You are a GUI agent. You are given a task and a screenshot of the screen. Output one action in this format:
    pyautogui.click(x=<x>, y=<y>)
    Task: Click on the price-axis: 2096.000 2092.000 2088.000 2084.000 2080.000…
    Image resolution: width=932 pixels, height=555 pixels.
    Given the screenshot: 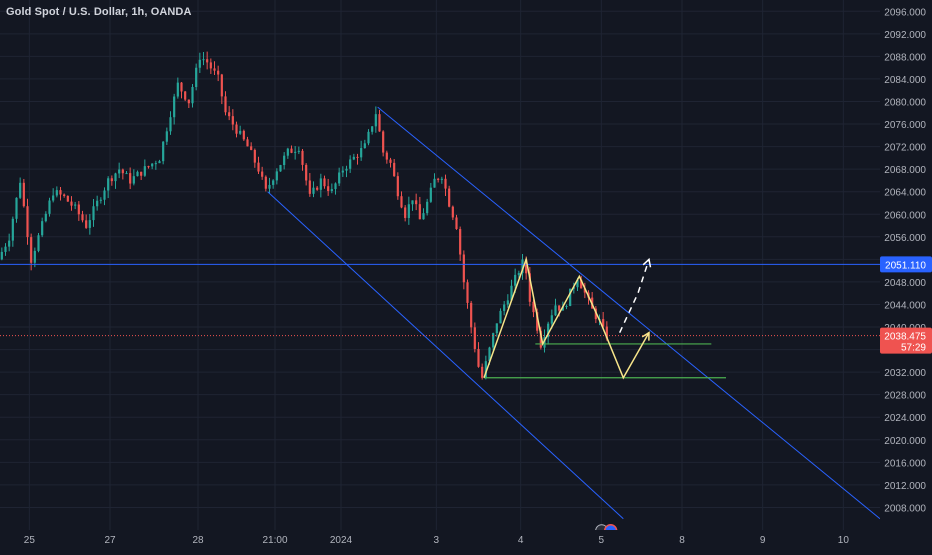 What is the action you would take?
    pyautogui.click(x=906, y=275)
    